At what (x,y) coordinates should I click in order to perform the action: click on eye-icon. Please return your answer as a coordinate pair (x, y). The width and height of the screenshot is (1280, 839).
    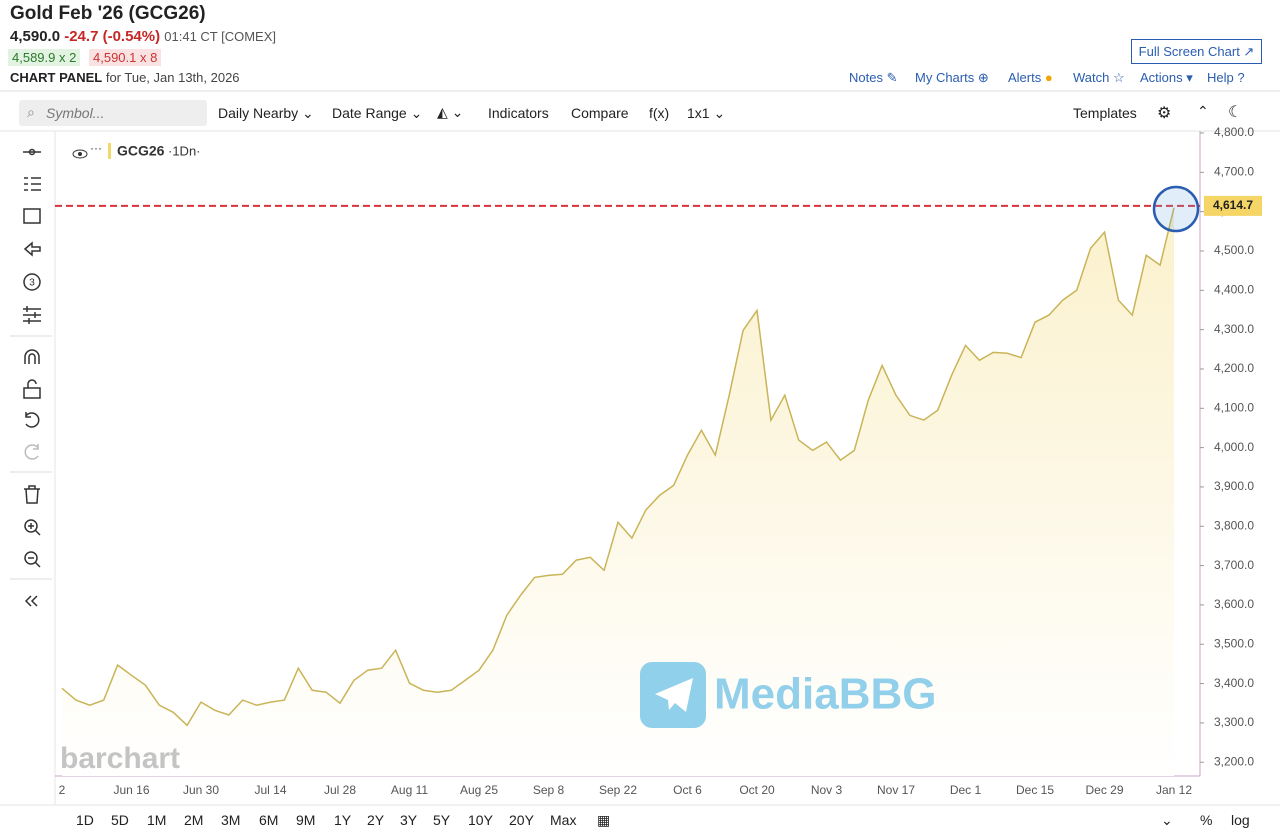
    Looking at the image, I should click on (80, 154).